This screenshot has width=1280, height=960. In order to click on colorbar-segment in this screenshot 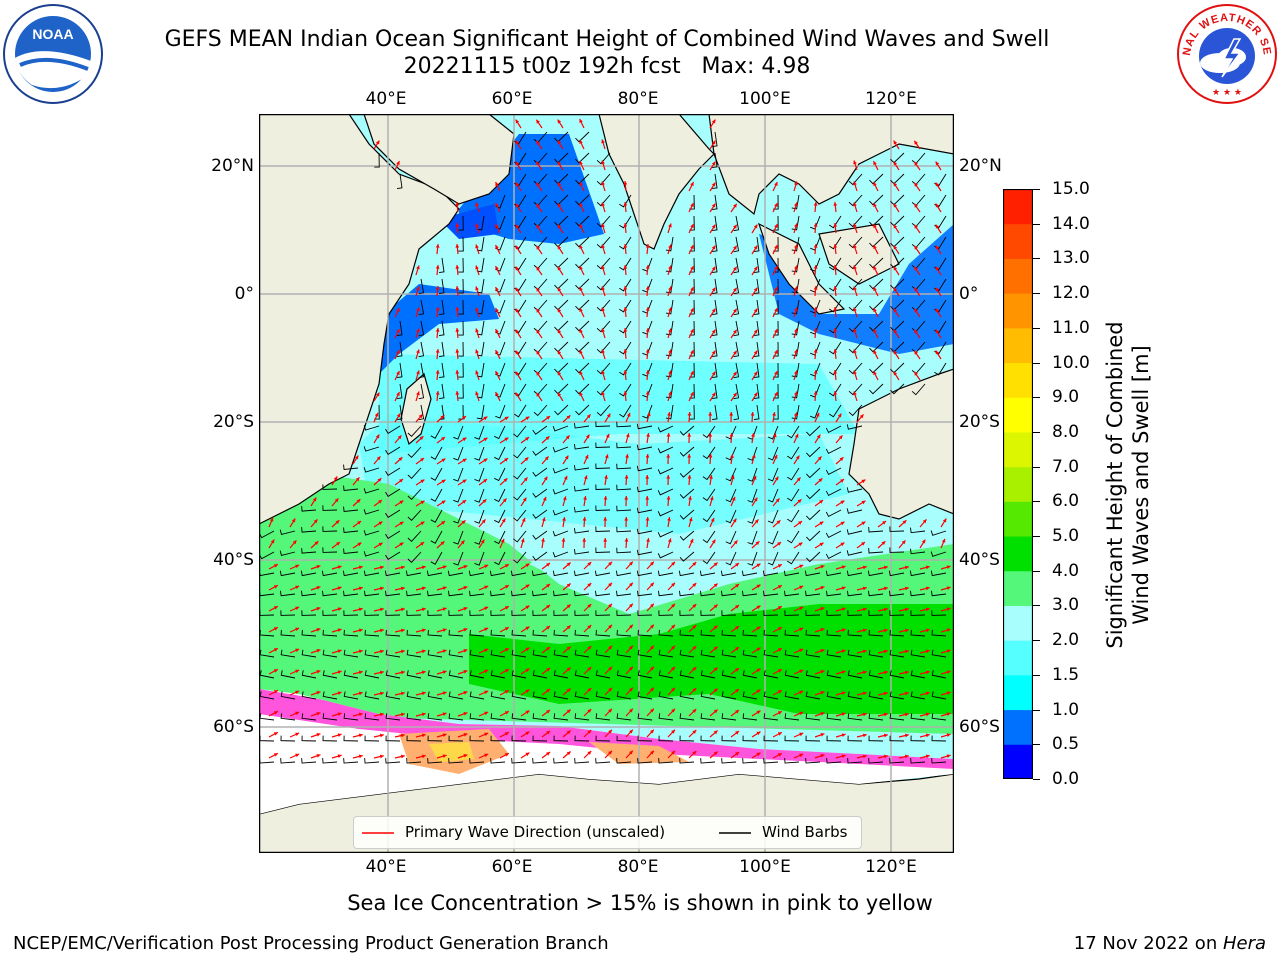, I will do `click(1018, 623)`.